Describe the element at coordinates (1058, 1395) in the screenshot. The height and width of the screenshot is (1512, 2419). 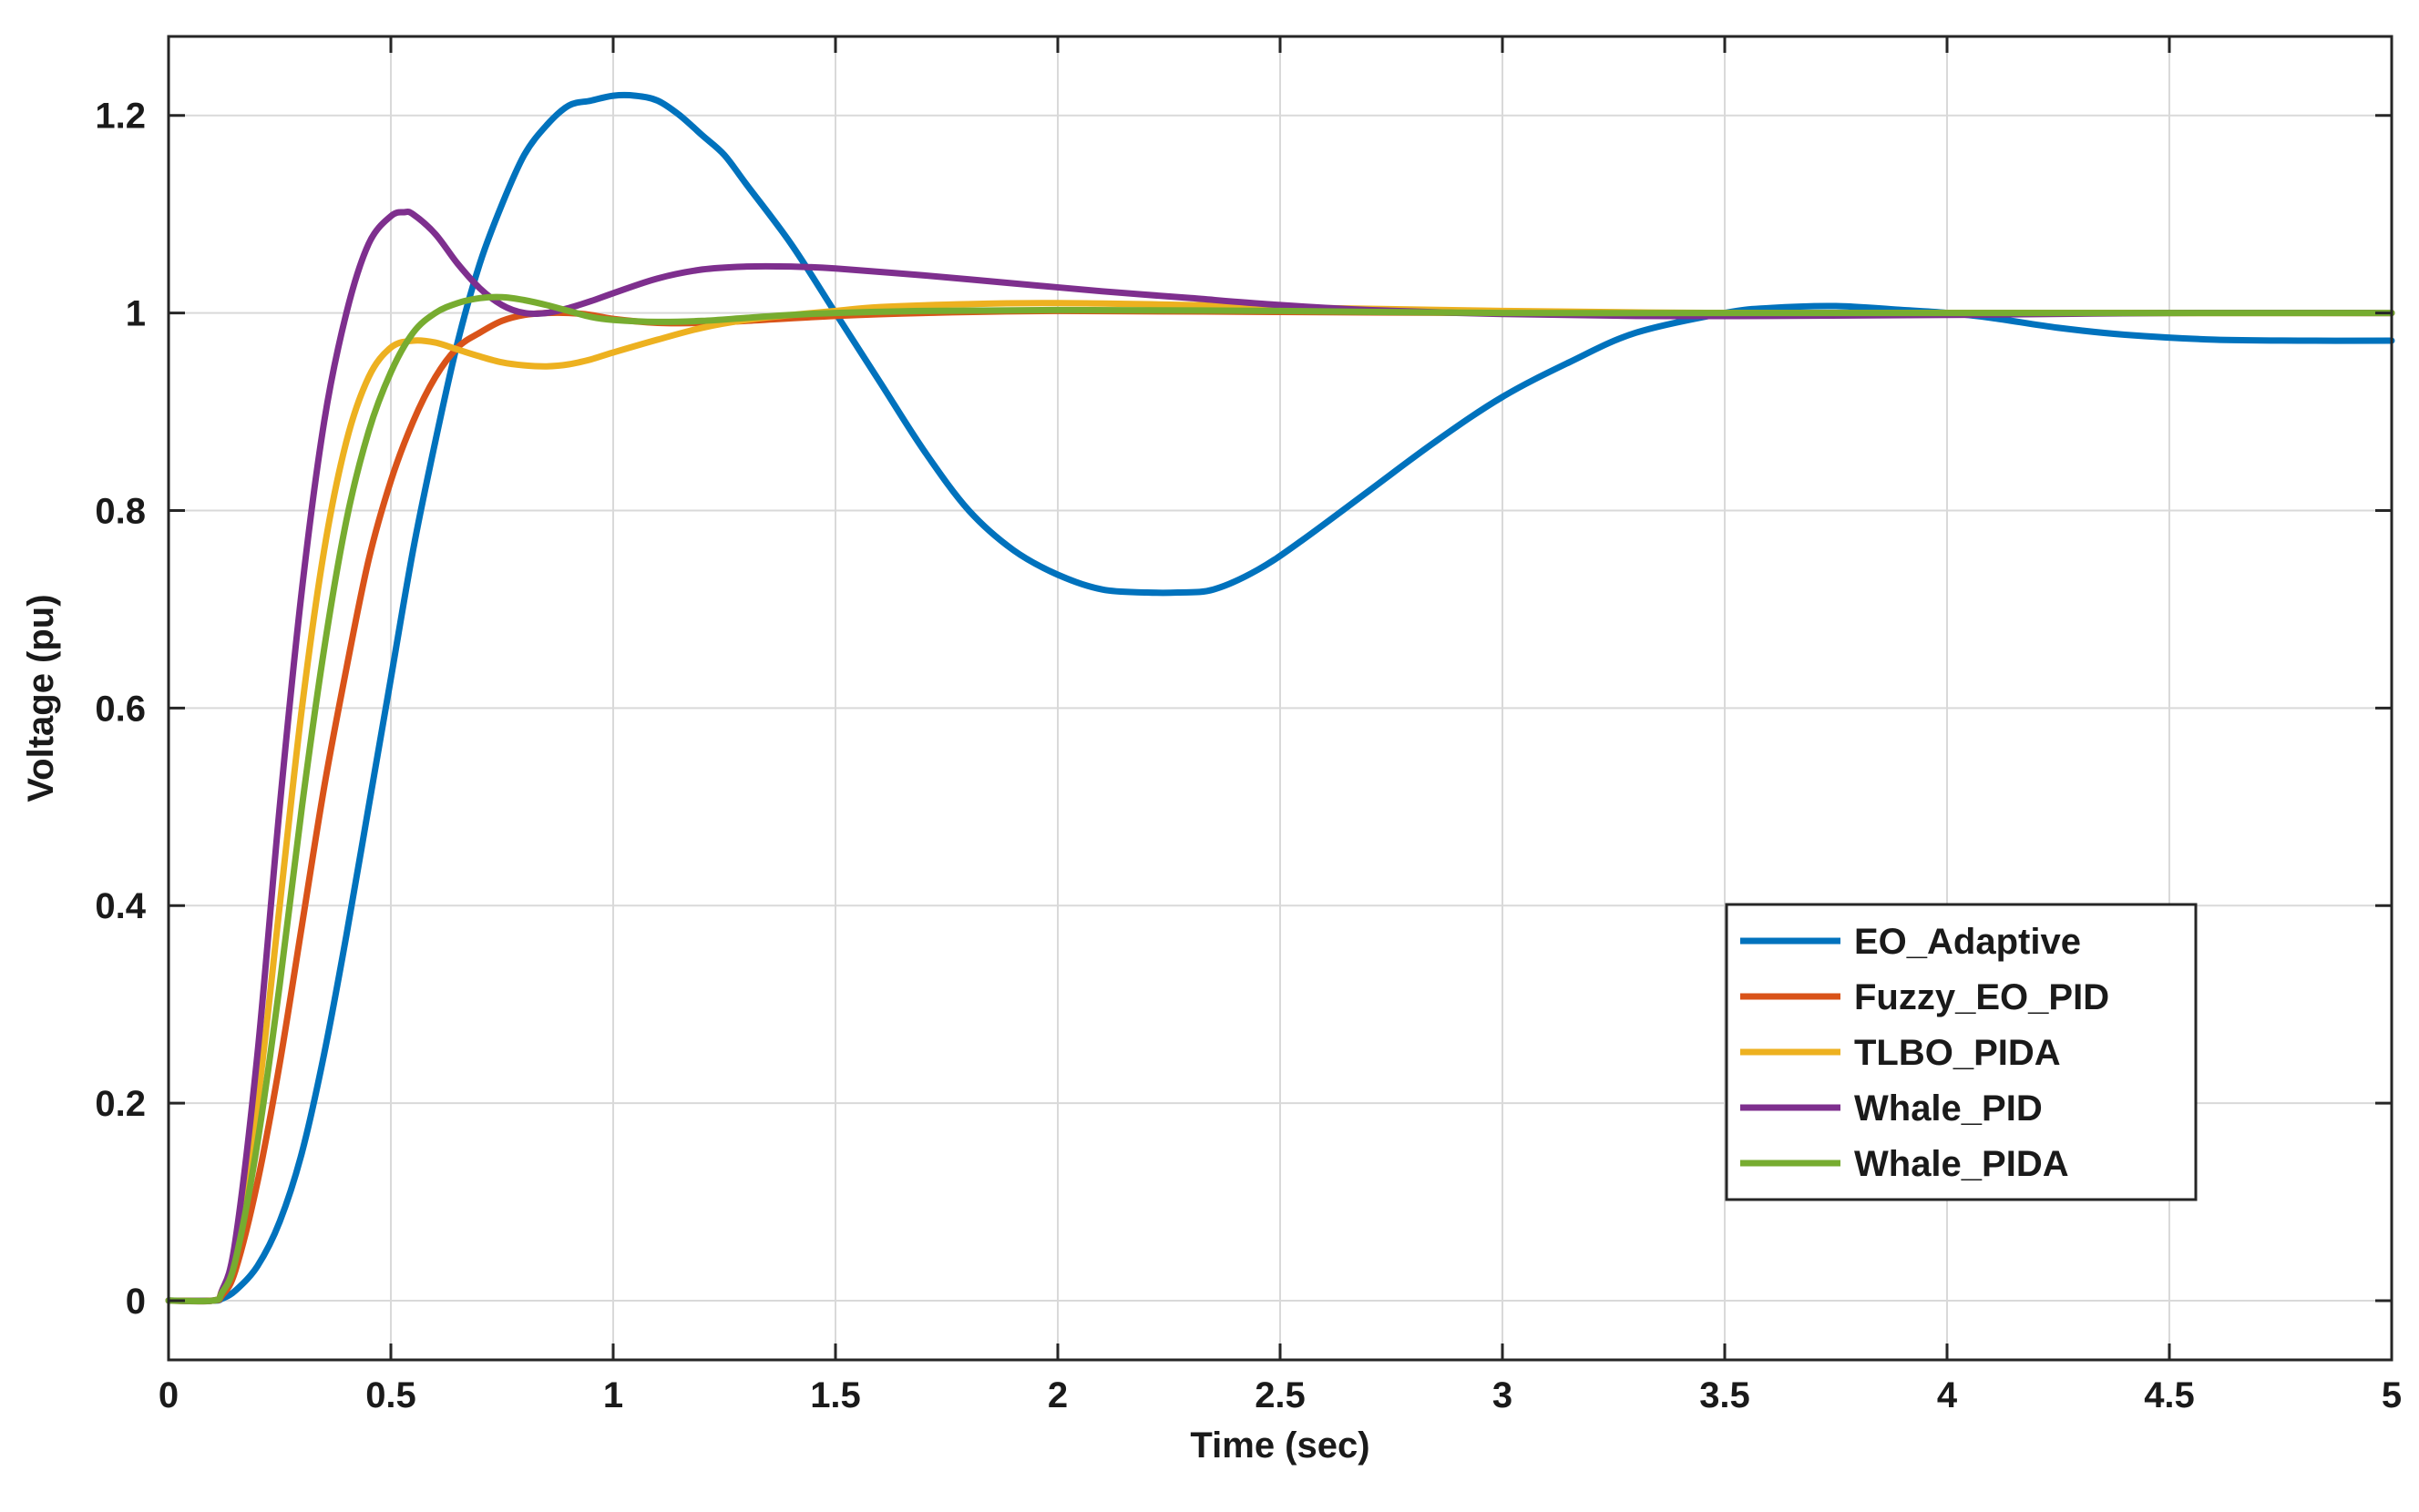
I see `x-tick-label: 2` at that location.